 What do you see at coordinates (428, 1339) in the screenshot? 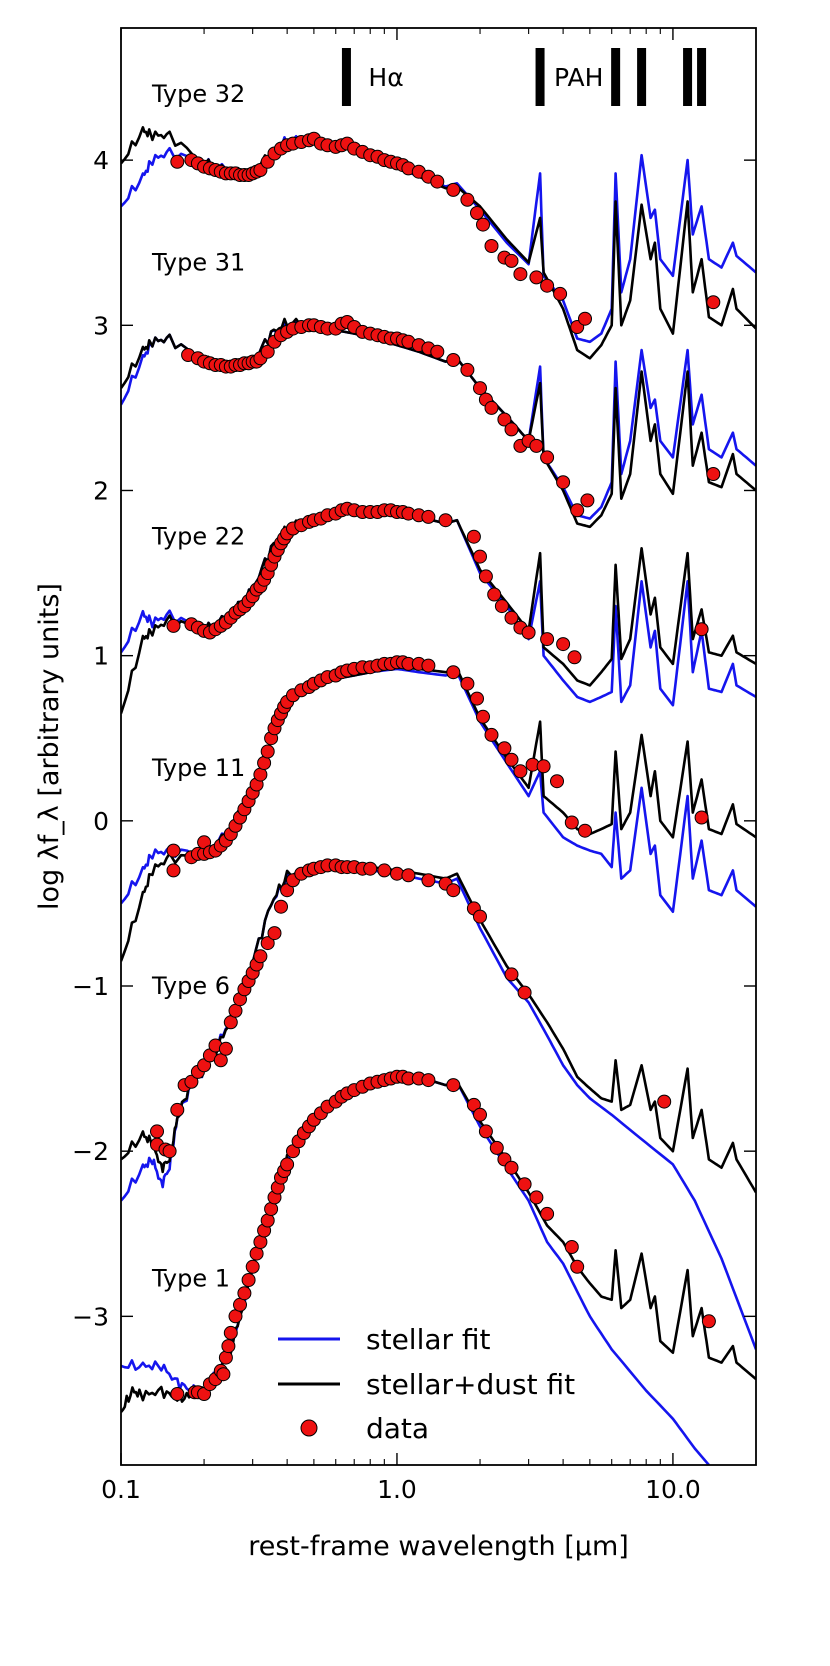
I see `legend-label-0: stellar fit` at bounding box center [428, 1339].